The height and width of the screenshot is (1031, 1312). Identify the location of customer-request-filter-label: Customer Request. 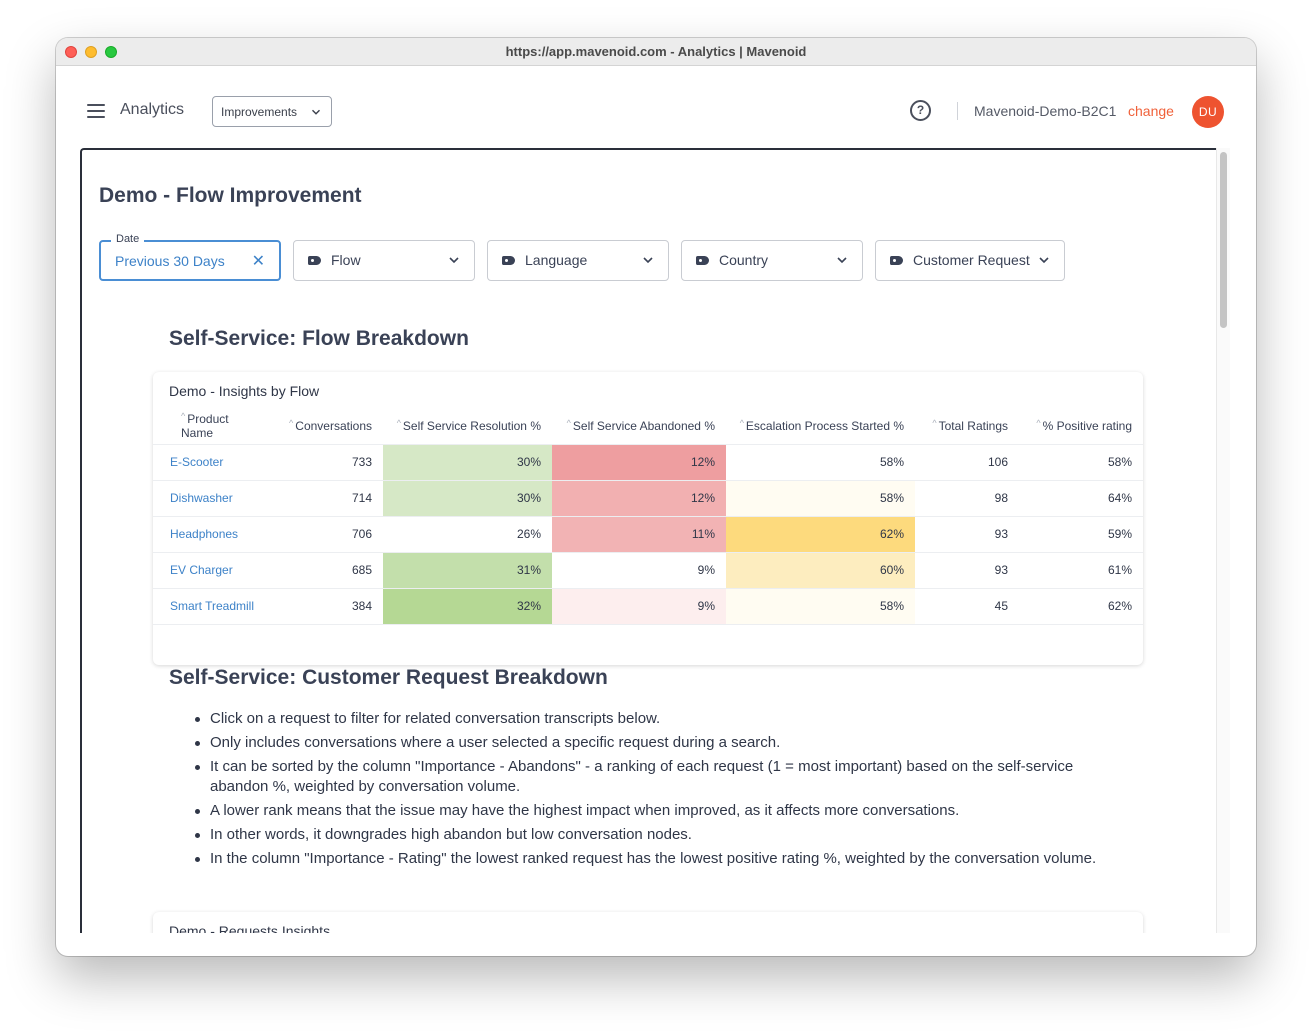
(971, 260).